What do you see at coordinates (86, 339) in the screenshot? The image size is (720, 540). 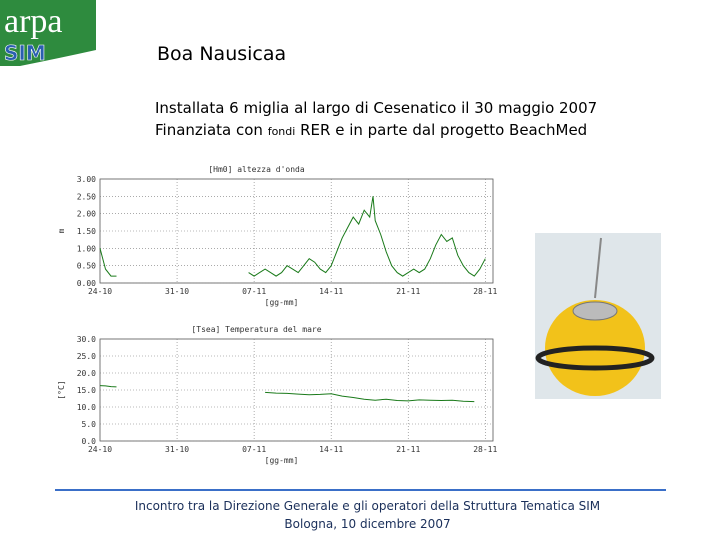 I see `y-tick-label: 30.0` at bounding box center [86, 339].